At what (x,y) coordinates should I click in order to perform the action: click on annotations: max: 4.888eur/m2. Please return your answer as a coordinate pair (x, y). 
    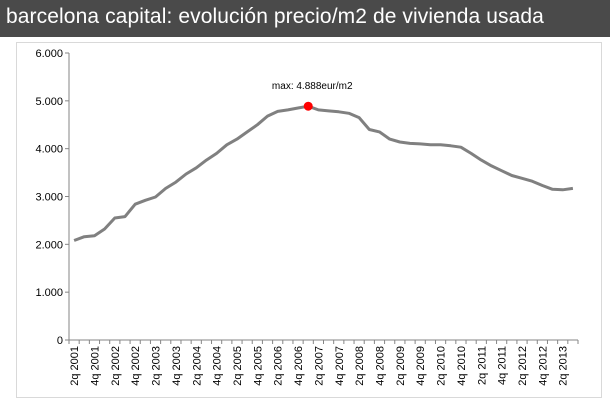
    Looking at the image, I should click on (312, 96).